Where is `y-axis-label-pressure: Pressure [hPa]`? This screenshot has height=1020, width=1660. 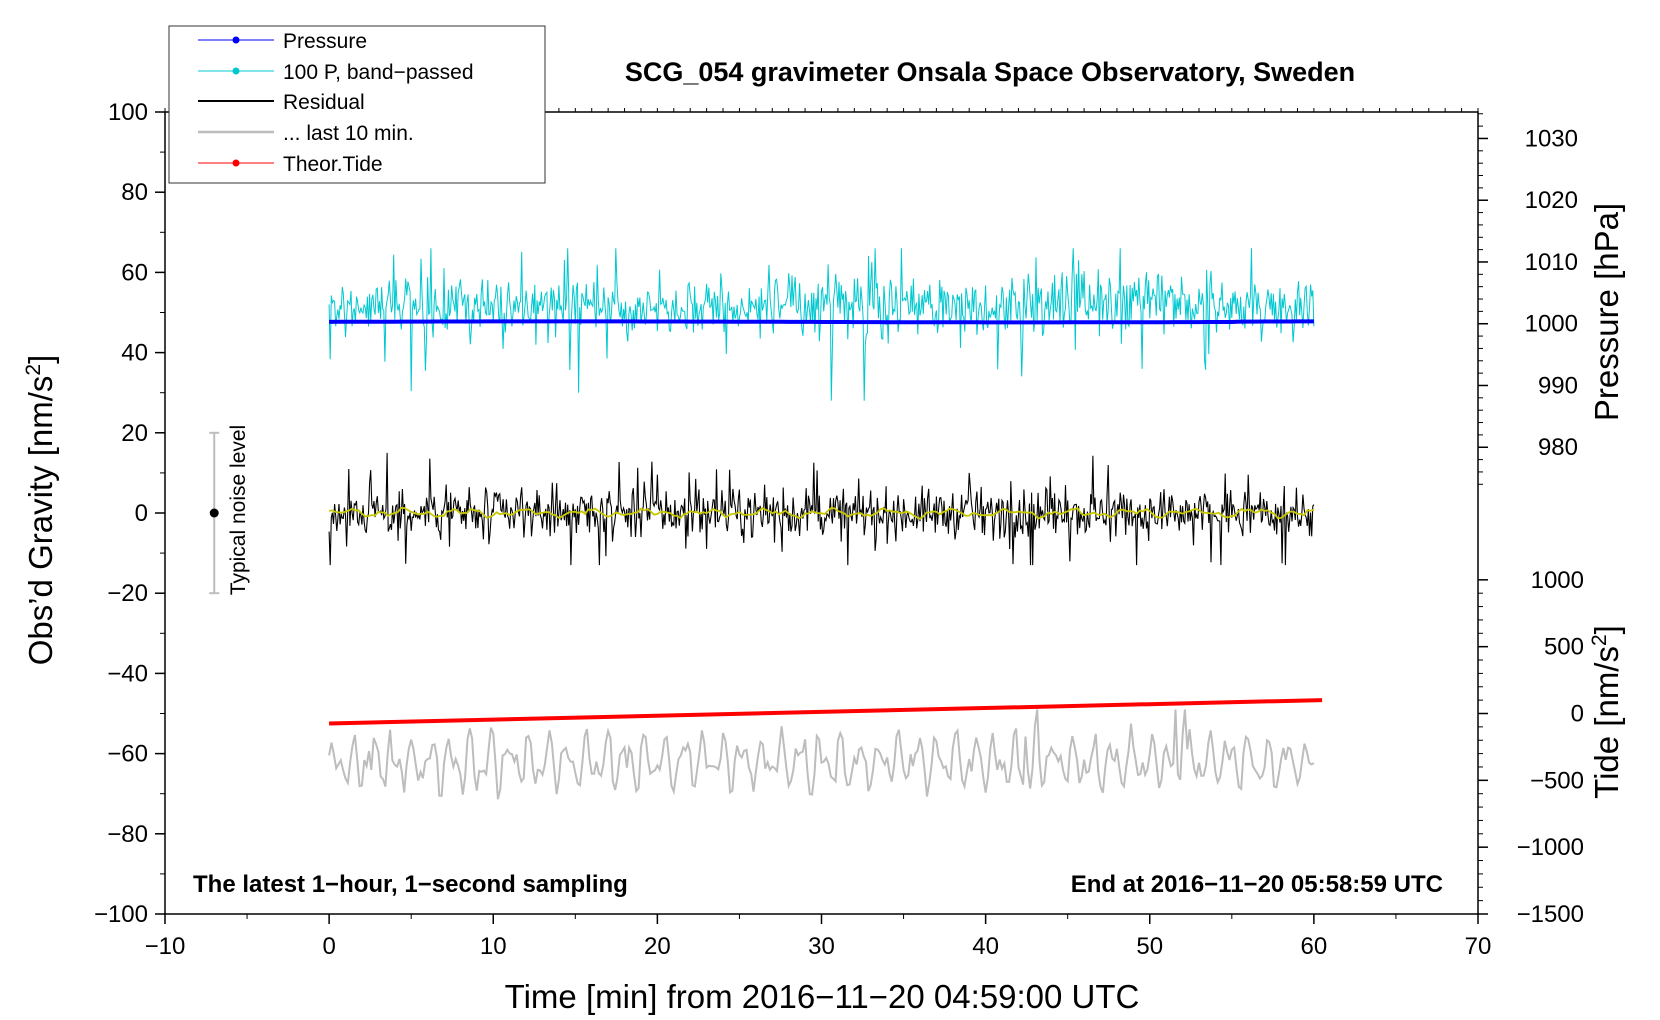
y-axis-label-pressure: Pressure [hPa] is located at coordinates (1606, 312).